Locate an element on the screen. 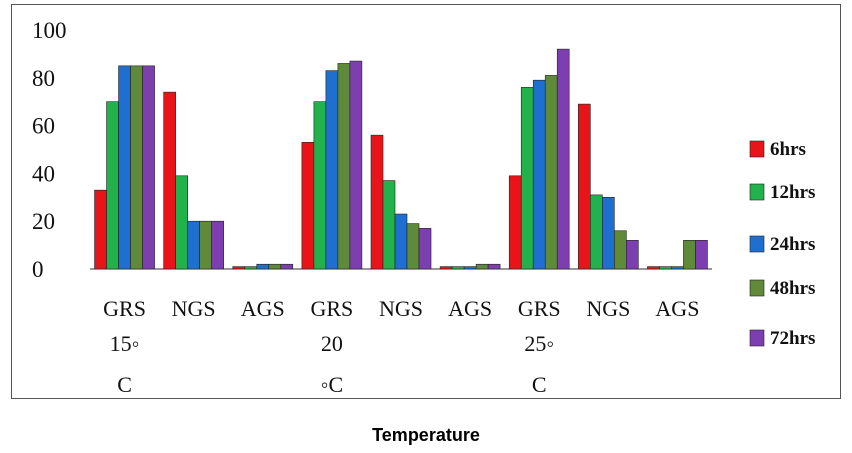 Image resolution: width=852 pixels, height=453 pixels. y-tick-label: 60 is located at coordinates (43, 126).